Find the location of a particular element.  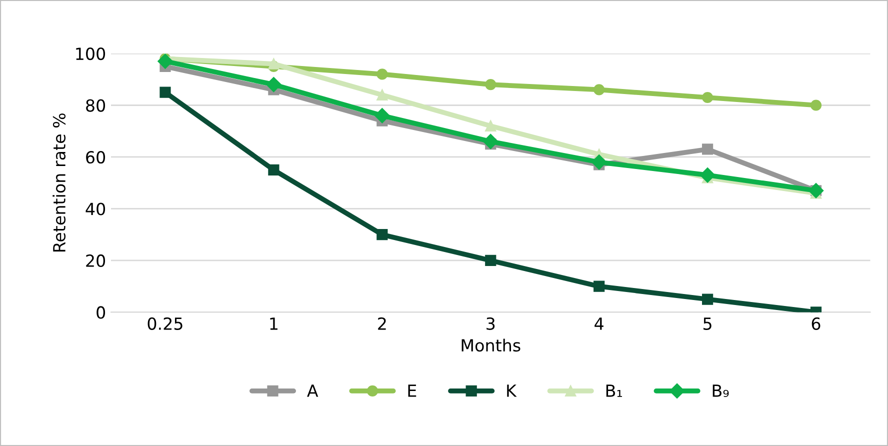

legend-label: B₉ is located at coordinates (720, 390).